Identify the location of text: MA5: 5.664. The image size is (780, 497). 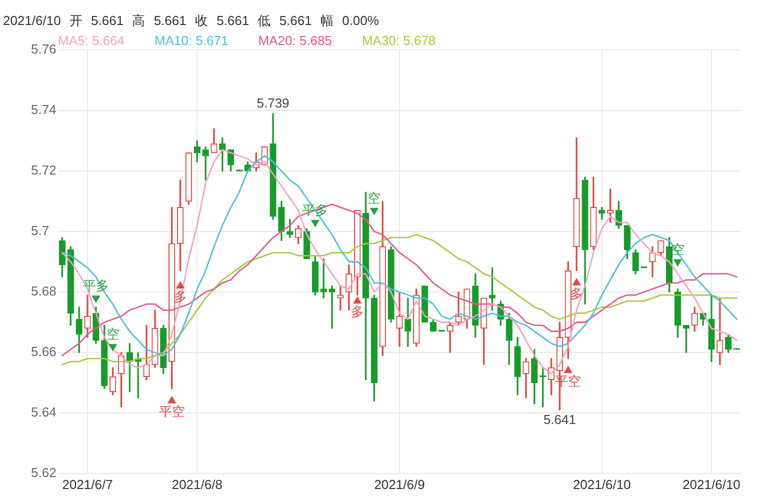
(91, 40).